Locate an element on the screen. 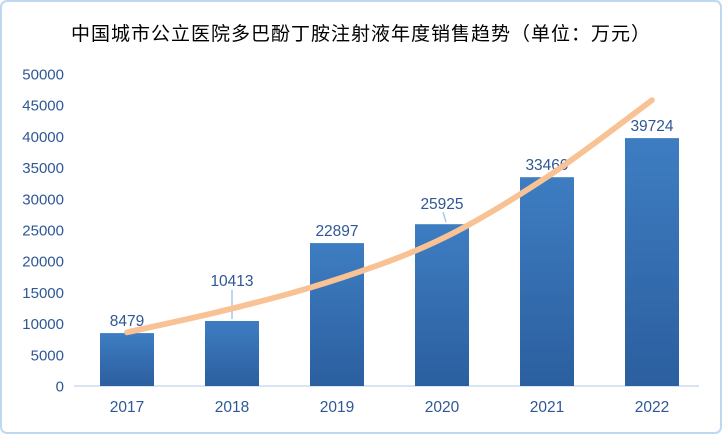 The height and width of the screenshot is (434, 722). x-axis-tick-label: 2018 is located at coordinates (232, 407).